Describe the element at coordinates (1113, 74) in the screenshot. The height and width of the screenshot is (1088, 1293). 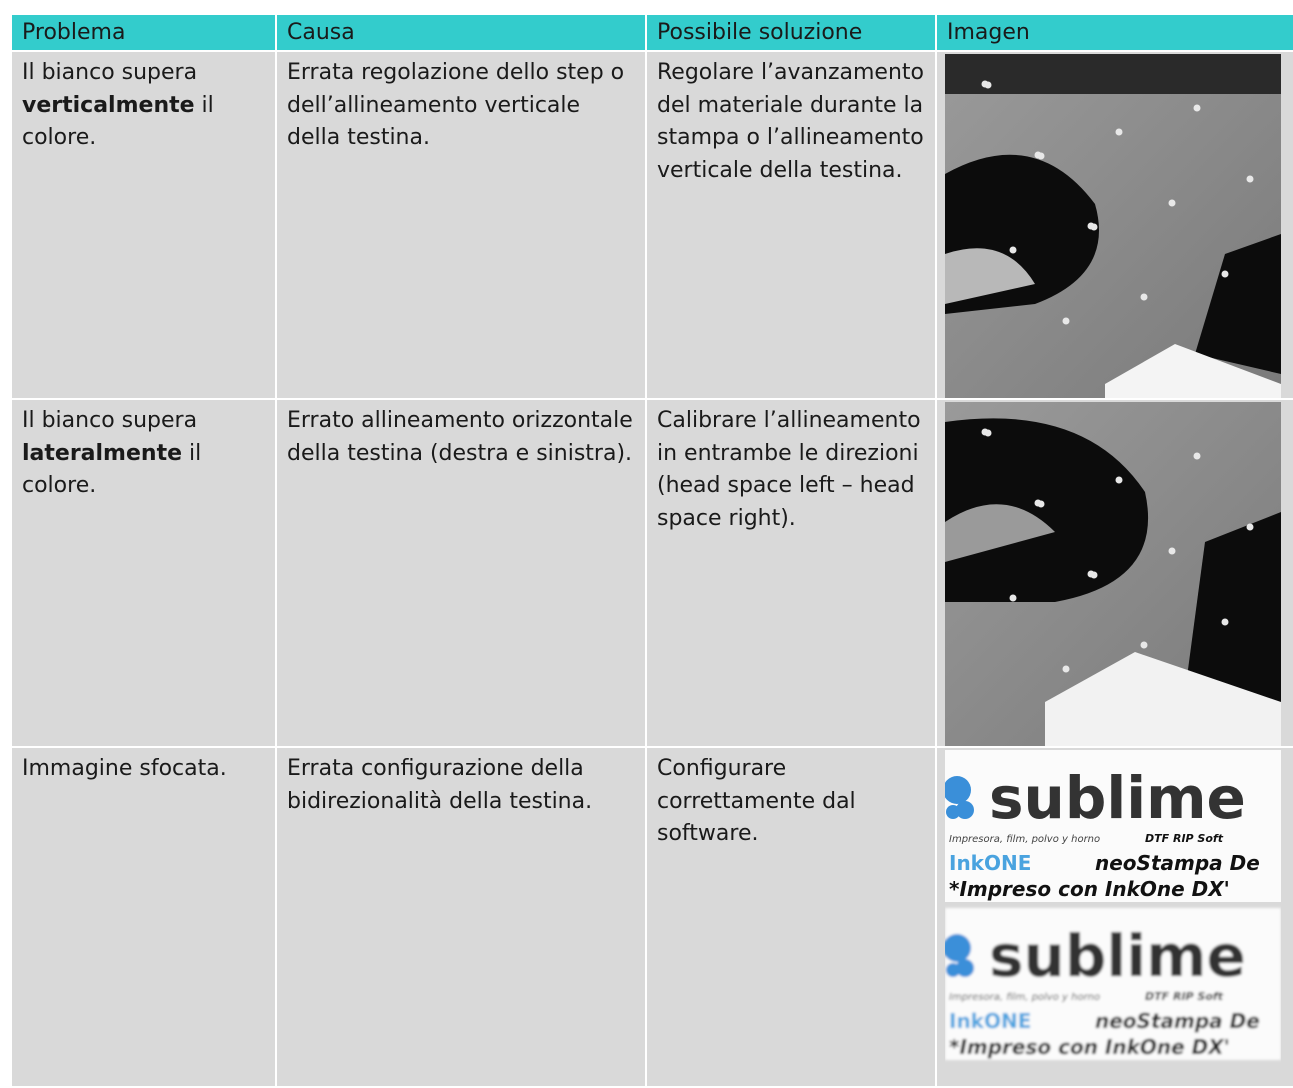
I see `roller` at that location.